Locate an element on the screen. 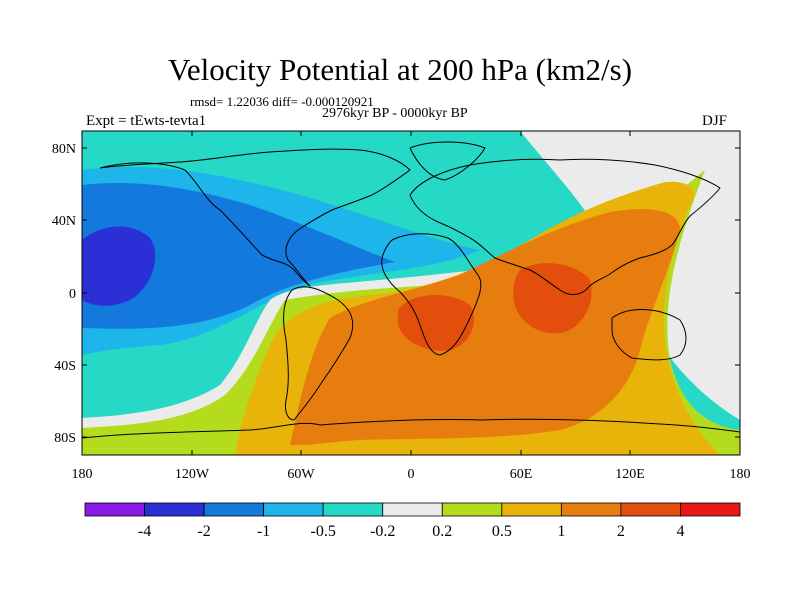  field-minus-1-west is located at coordinates (238, 255).